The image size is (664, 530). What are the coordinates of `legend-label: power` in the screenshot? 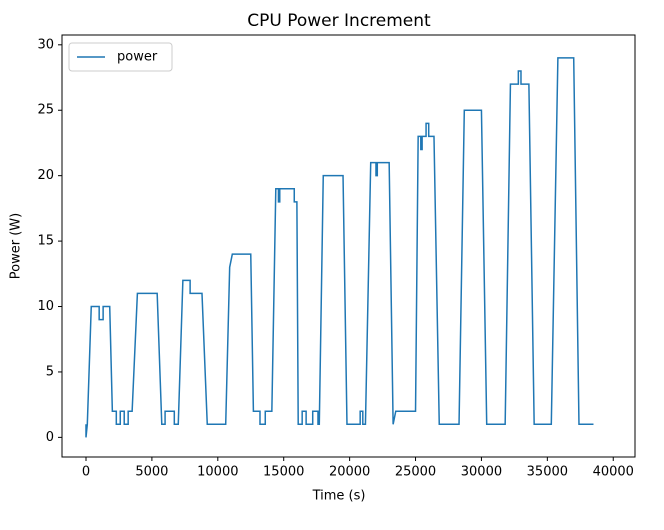 It's located at (137, 57).